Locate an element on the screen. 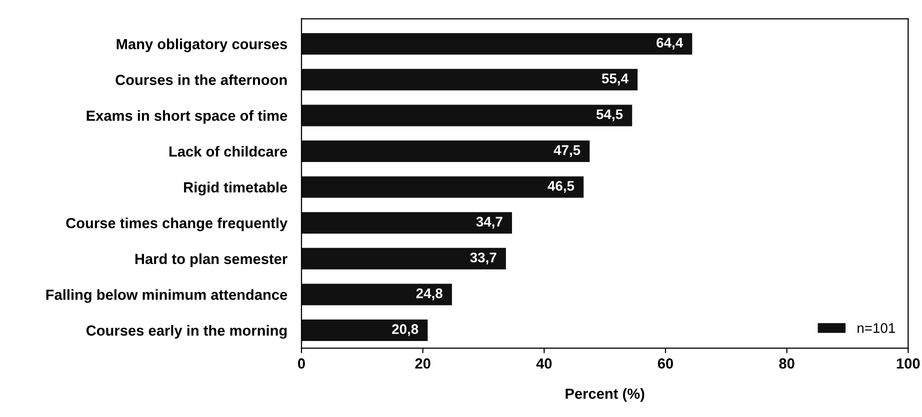  data-label: 54,5 is located at coordinates (609, 115).